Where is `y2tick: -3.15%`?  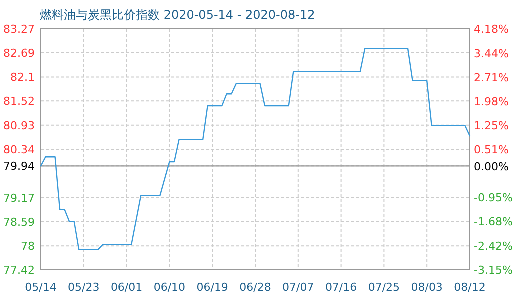 y2tick: -3.15% is located at coordinates (493, 270).